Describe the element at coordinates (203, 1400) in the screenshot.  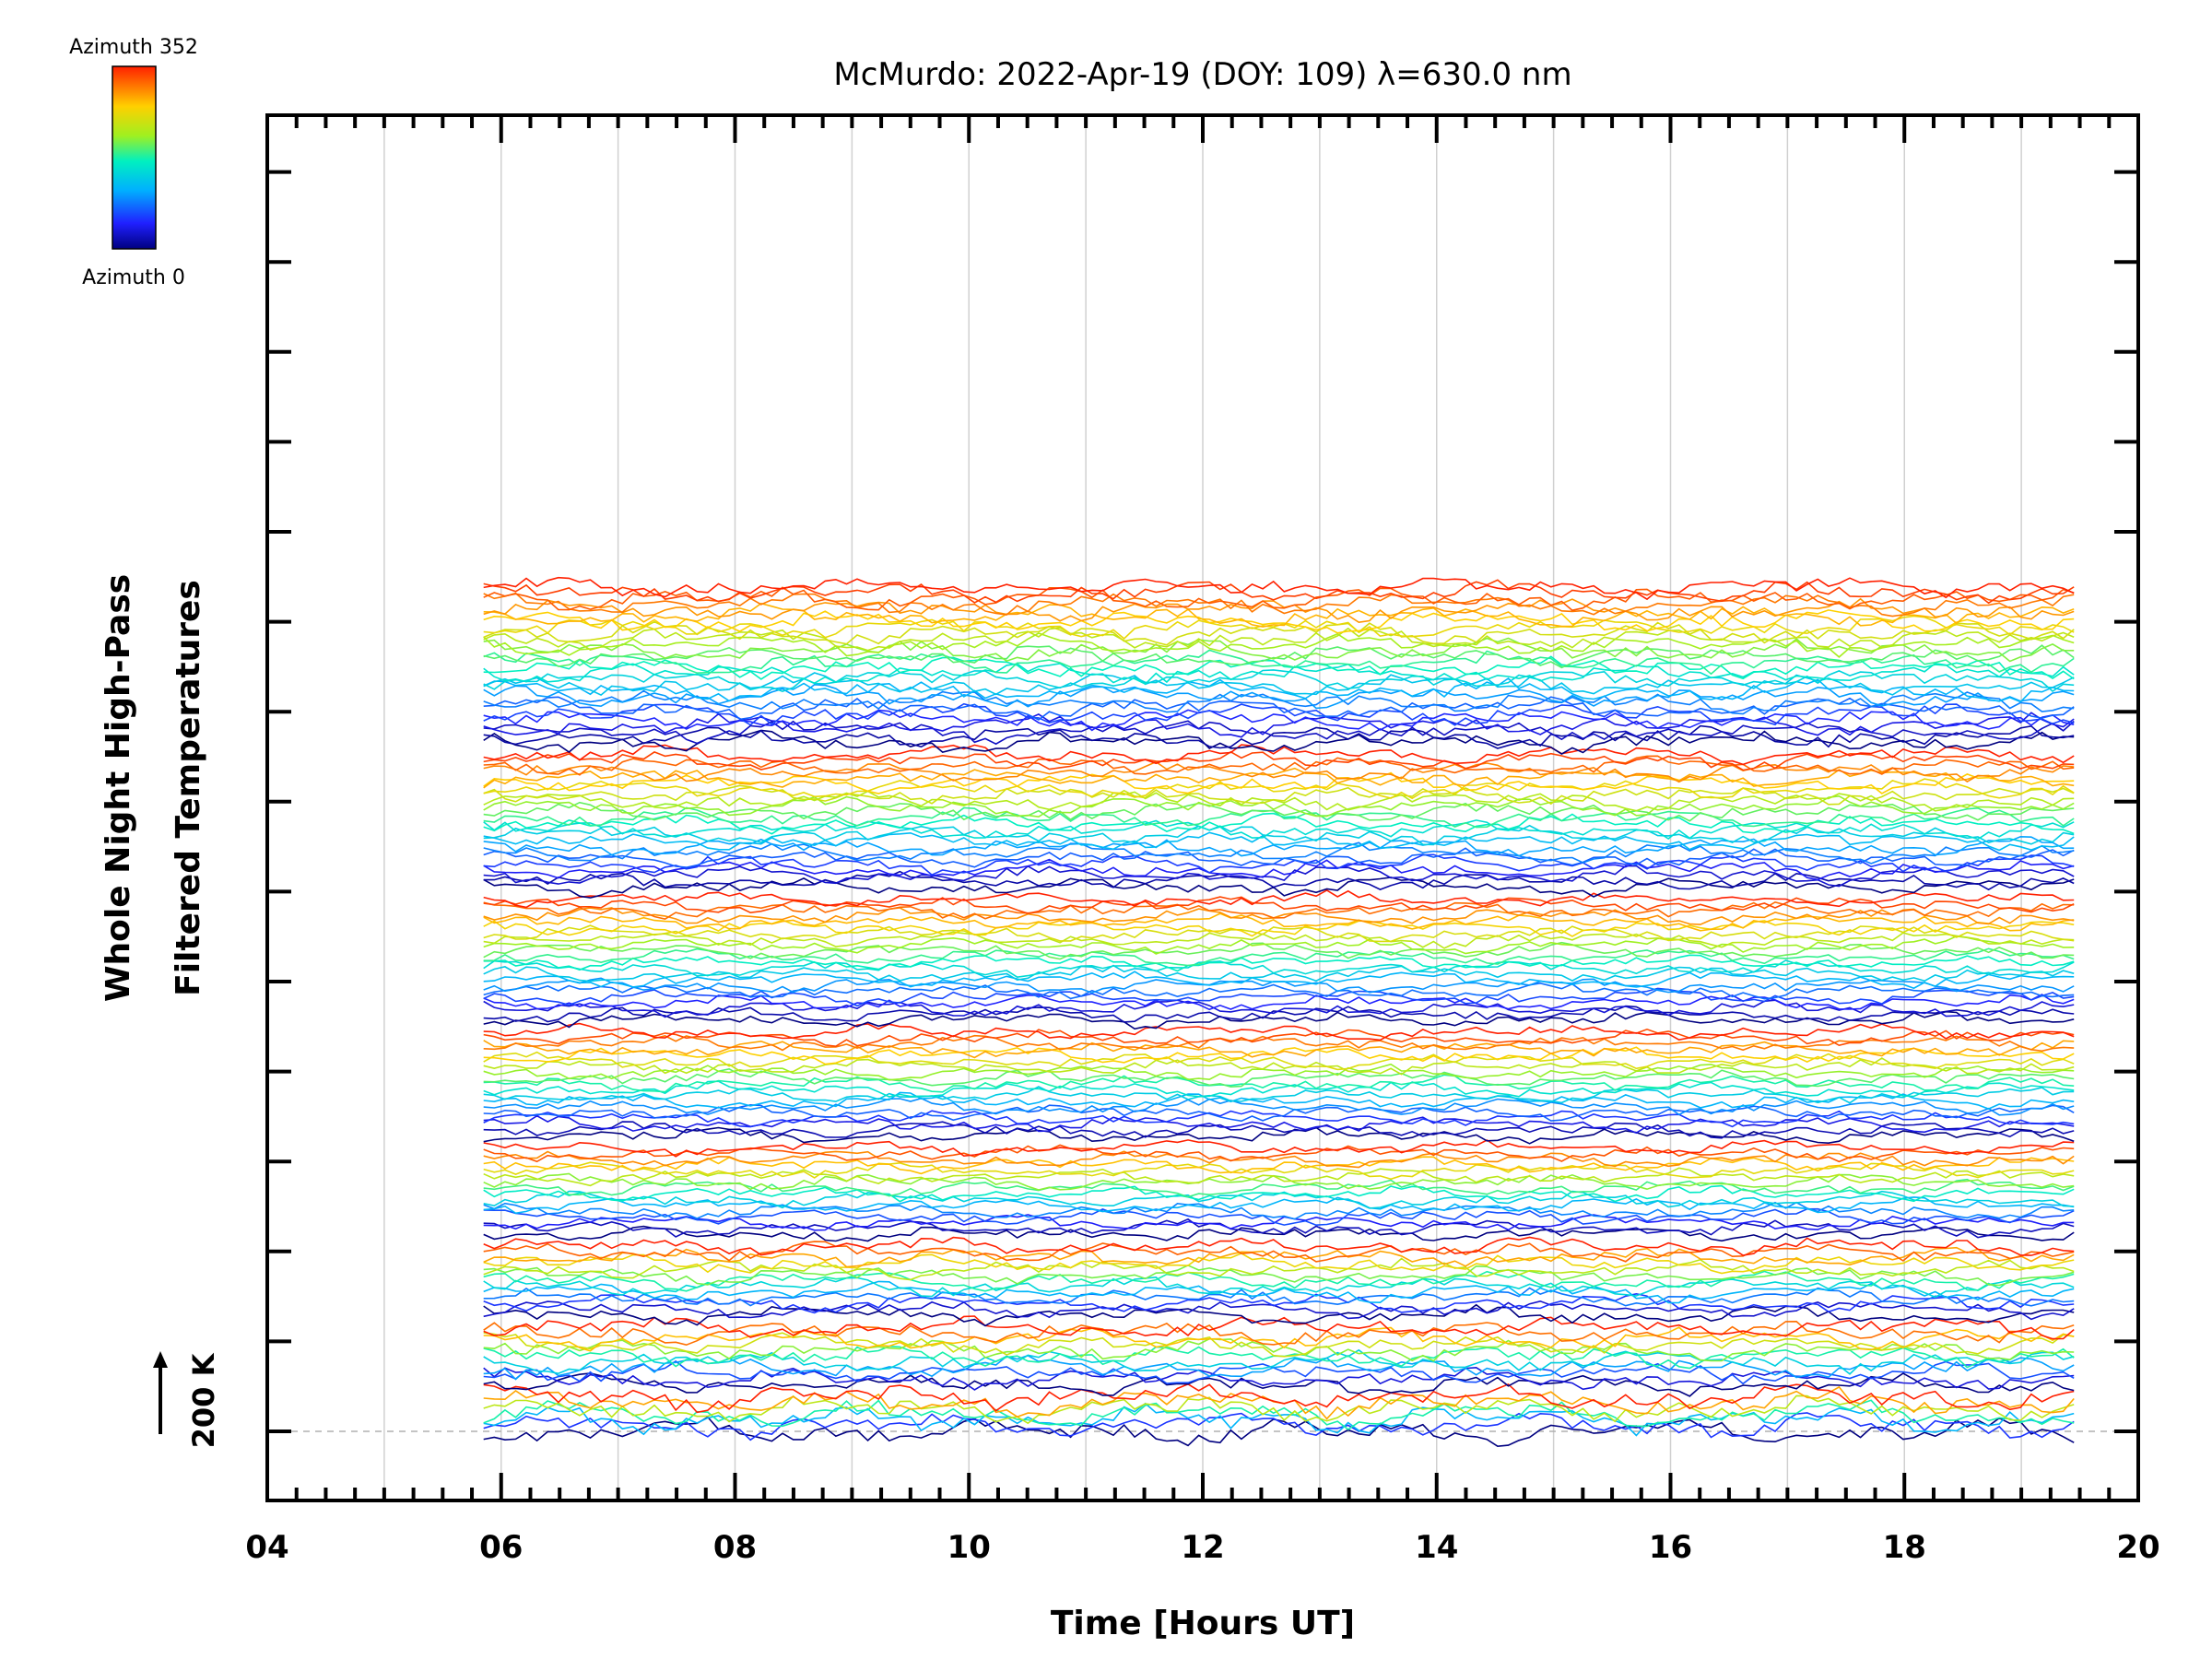
I see `reference-scale-label: 200 K` at that location.